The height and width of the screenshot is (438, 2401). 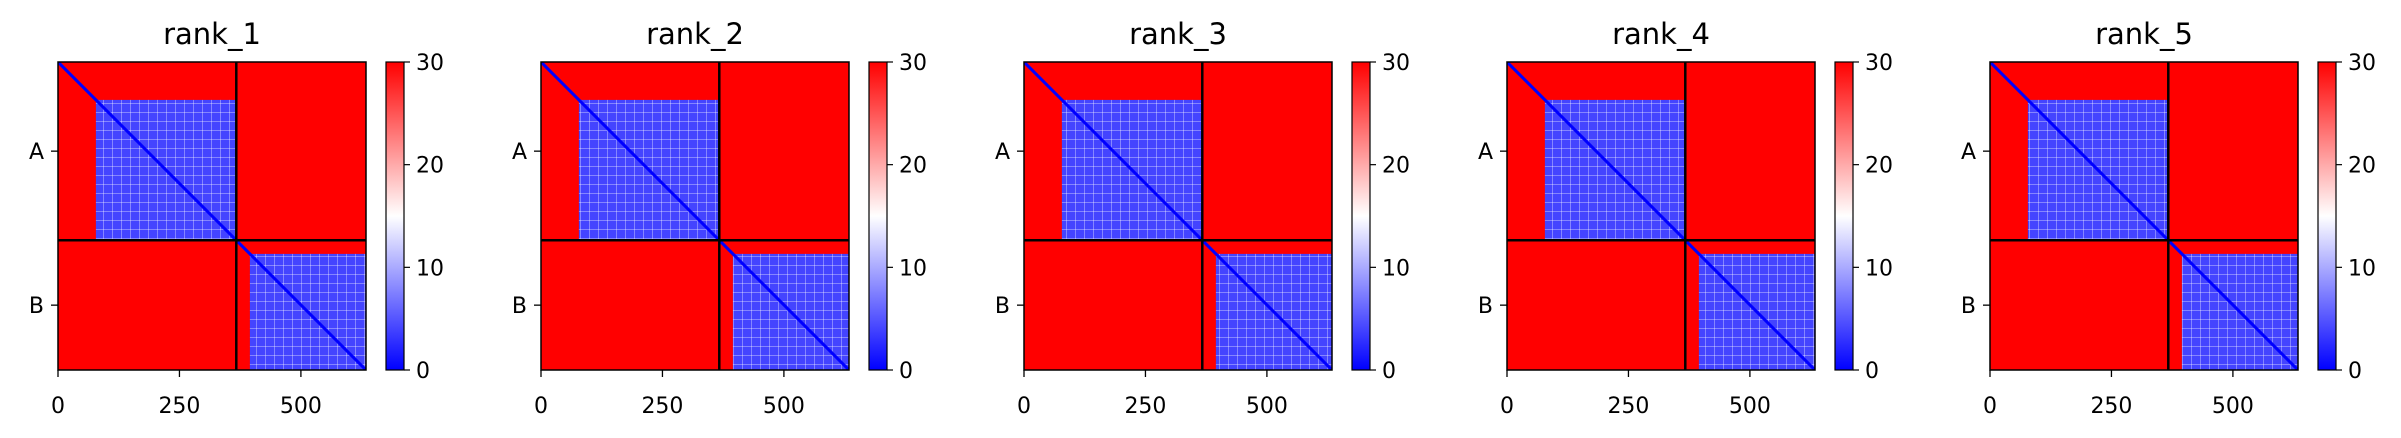 I want to click on panel-title: rank_2, so click(x=695, y=34).